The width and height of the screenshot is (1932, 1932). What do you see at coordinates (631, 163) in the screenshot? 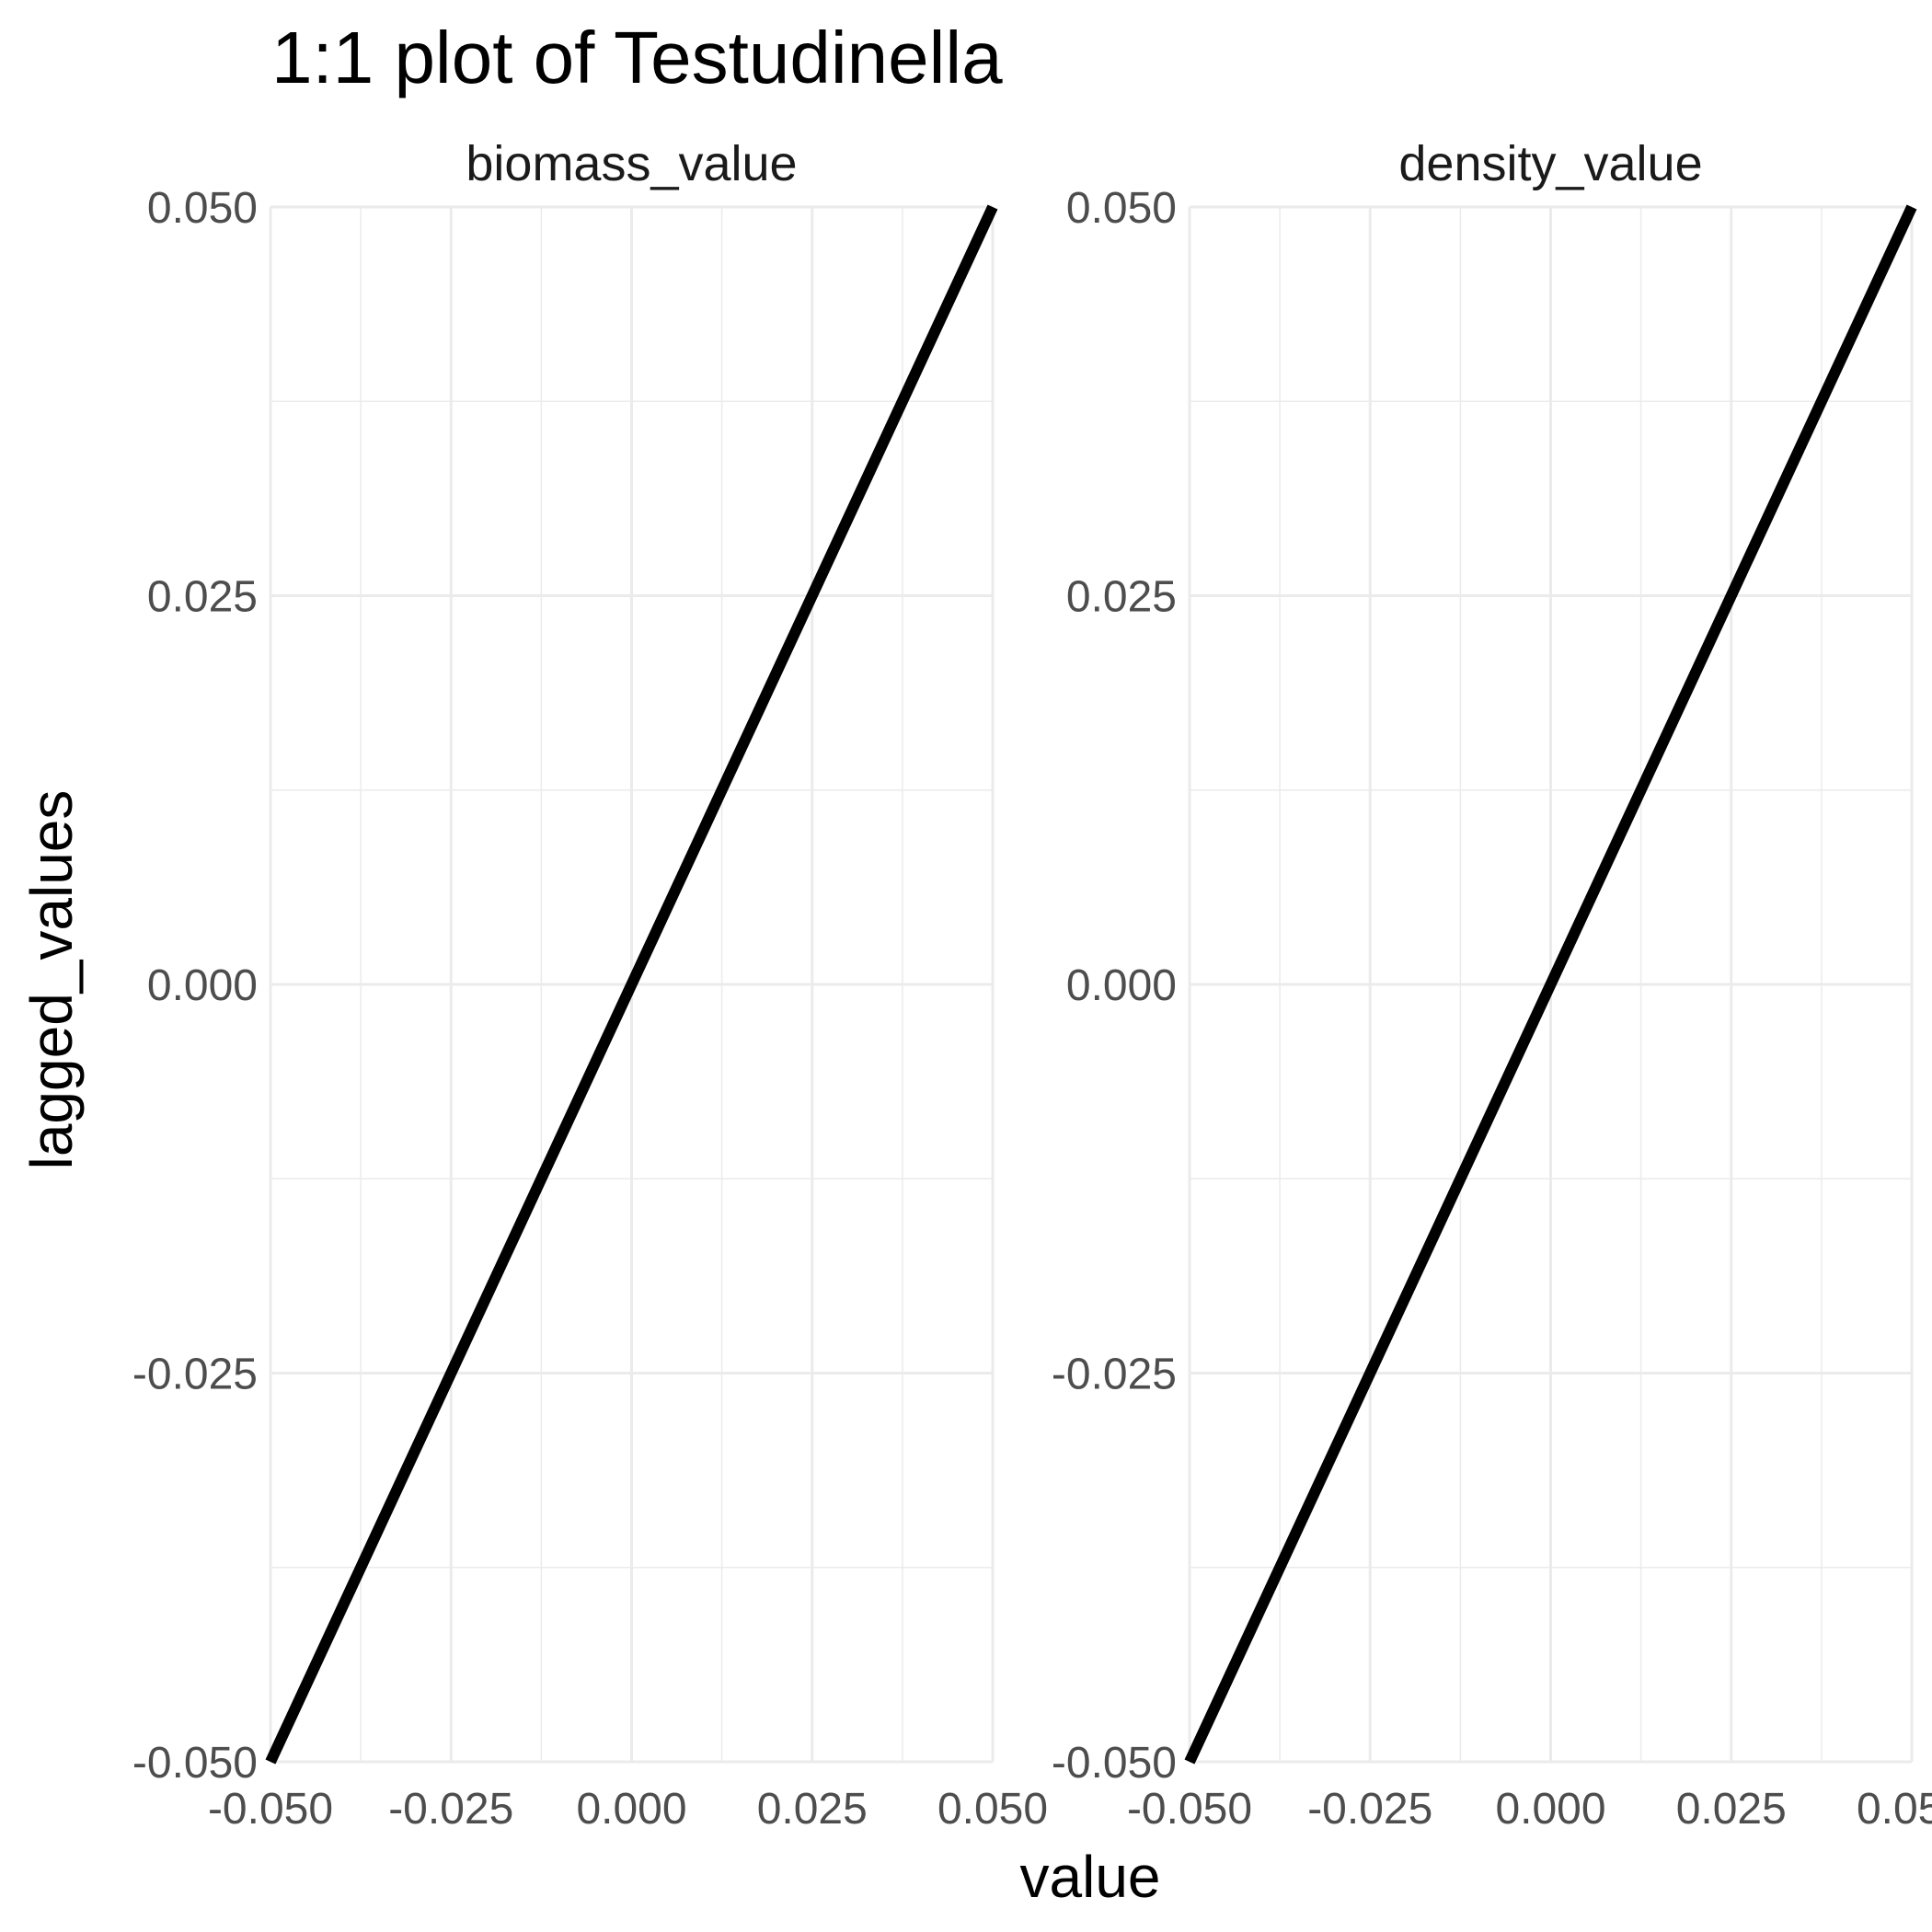
I see `strip-label: biomass_value` at bounding box center [631, 163].